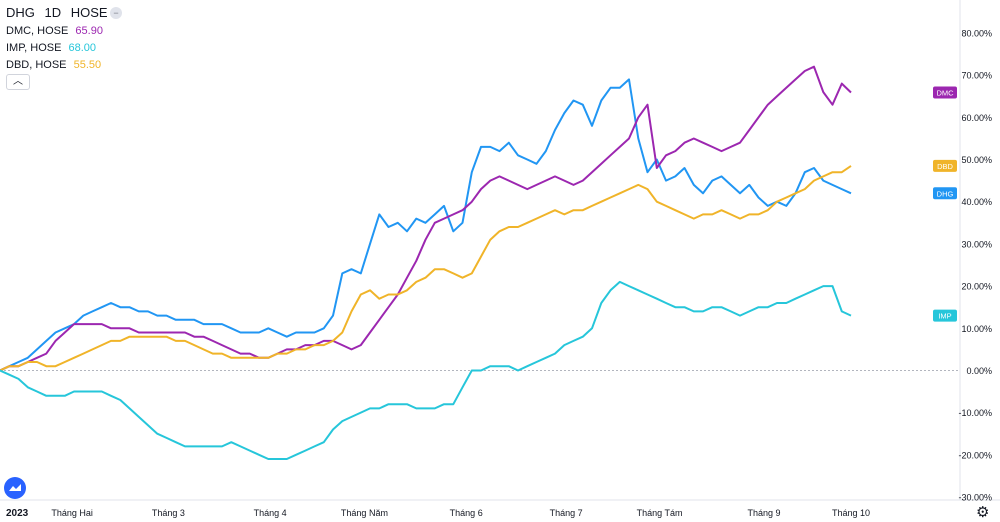 Image resolution: width=1000 pixels, height=522 pixels. Describe the element at coordinates (53, 12) in the screenshot. I see `interval-label: 1D` at that location.